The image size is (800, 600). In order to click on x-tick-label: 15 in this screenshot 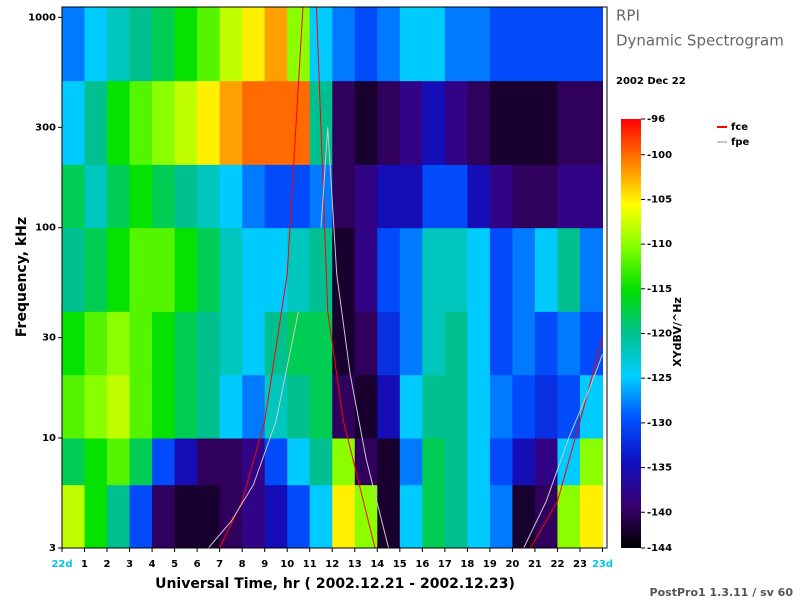, I will do `click(400, 564)`.